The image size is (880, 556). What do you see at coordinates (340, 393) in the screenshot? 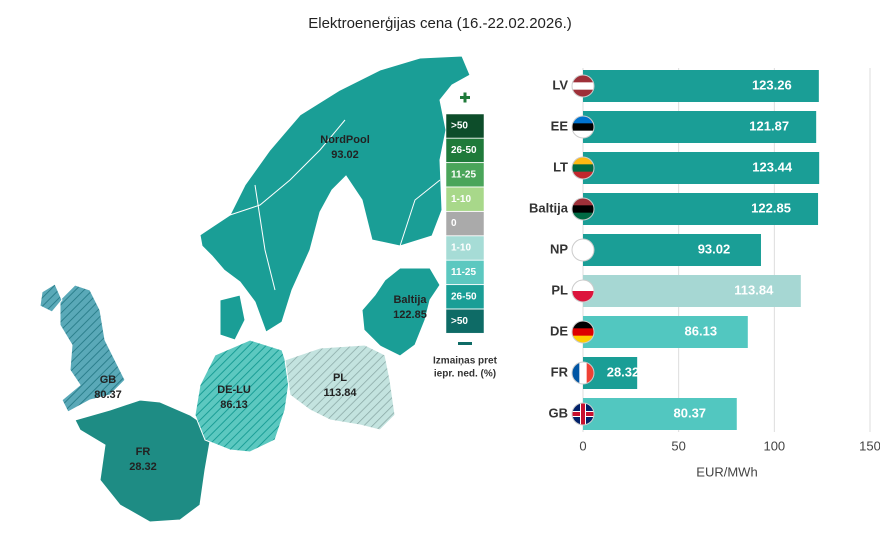
I see `region-value: 113.84` at bounding box center [340, 393].